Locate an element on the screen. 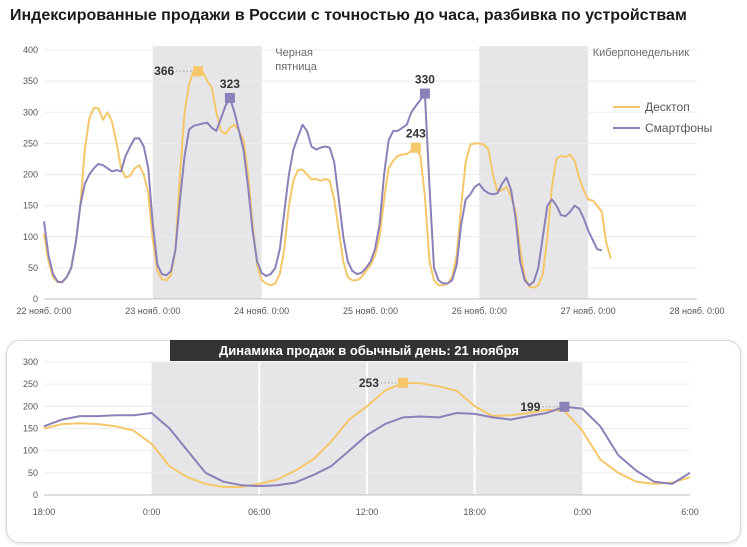  data-label: 330 is located at coordinates (425, 80).